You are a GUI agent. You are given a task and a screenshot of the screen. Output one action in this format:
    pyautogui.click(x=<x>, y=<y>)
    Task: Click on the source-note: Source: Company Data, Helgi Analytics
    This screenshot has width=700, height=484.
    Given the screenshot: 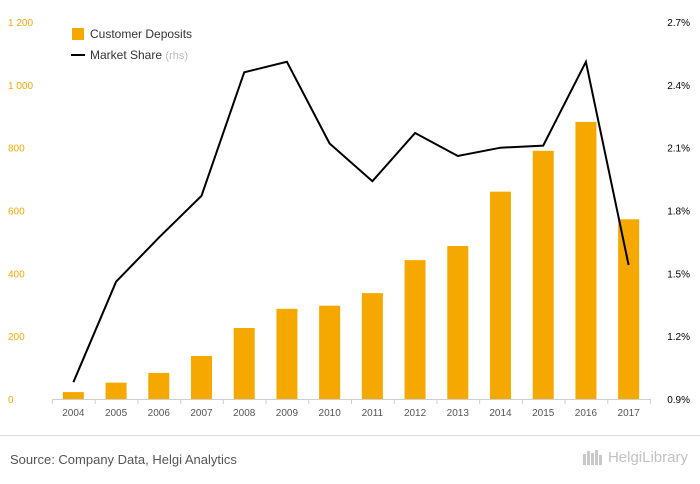 What is the action you would take?
    pyautogui.click(x=123, y=459)
    